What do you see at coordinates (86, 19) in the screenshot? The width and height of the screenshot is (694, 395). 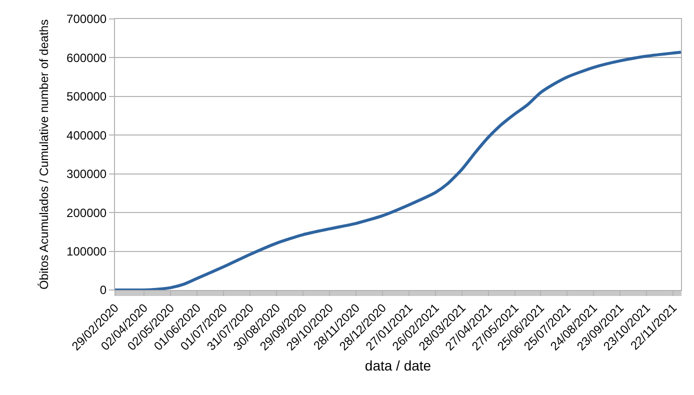 I see `y-tick-label: 700000` at bounding box center [86, 19].